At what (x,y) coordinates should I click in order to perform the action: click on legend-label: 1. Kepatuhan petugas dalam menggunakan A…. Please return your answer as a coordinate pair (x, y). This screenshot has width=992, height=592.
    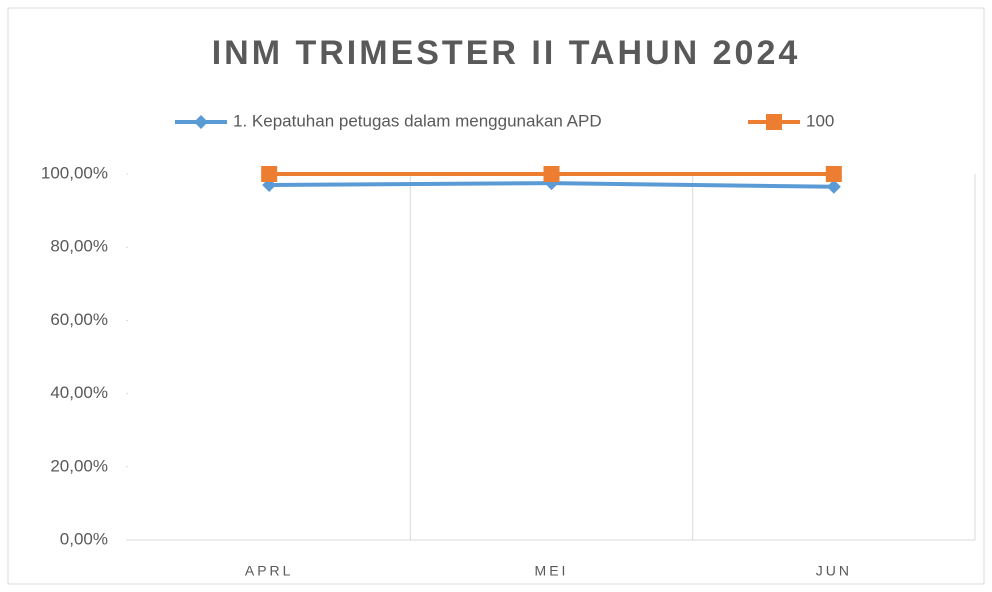
    Looking at the image, I should click on (417, 120).